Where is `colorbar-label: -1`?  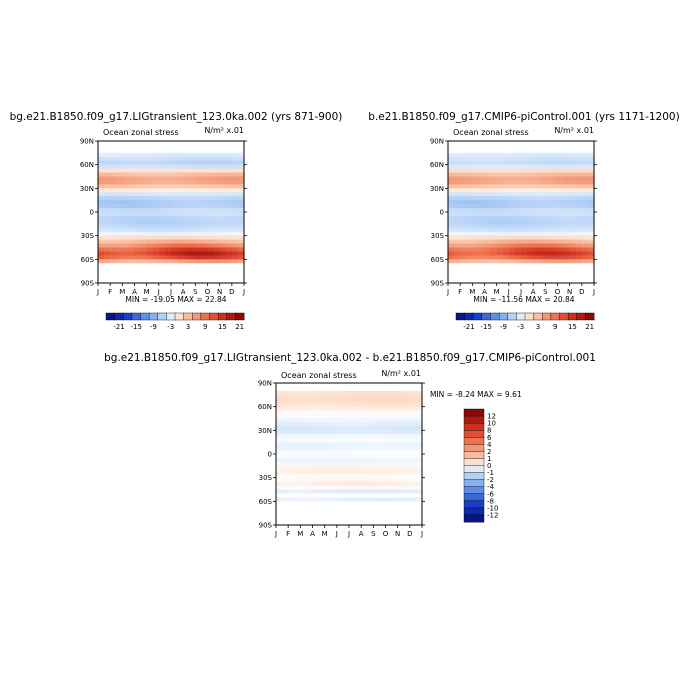
colorbar-label: -1 is located at coordinates (490, 473).